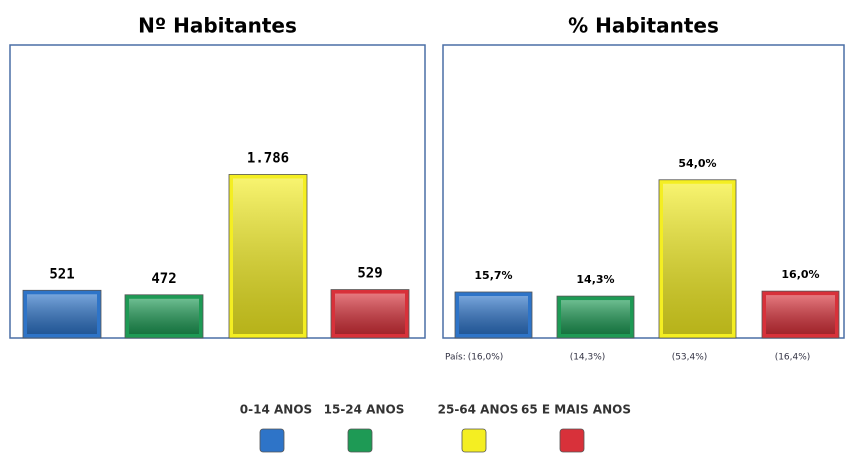 The height and width of the screenshot is (454, 845). What do you see at coordinates (595, 279) in the screenshot?
I see `value-label: 14,3%` at bounding box center [595, 279].